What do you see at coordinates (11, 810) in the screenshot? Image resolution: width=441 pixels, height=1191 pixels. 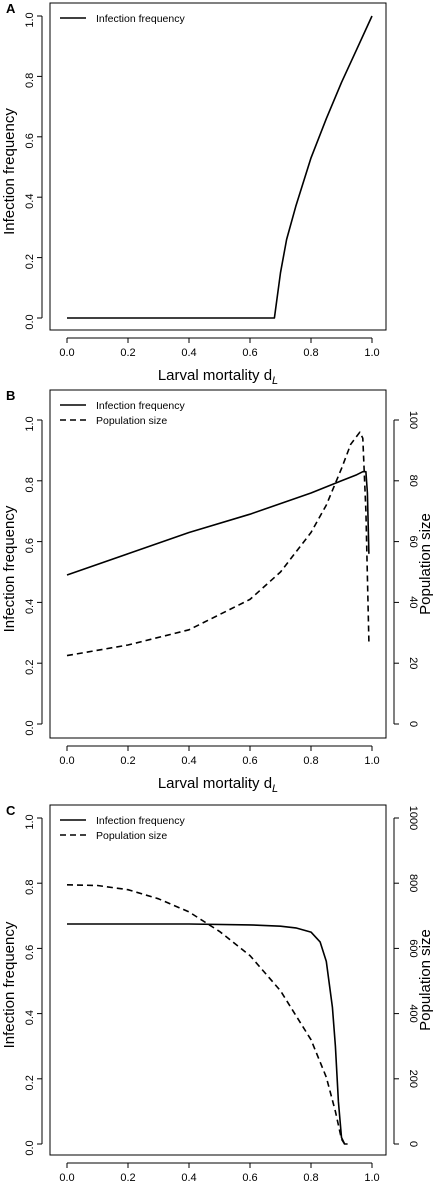 I see `panel-label: C` at bounding box center [11, 810].